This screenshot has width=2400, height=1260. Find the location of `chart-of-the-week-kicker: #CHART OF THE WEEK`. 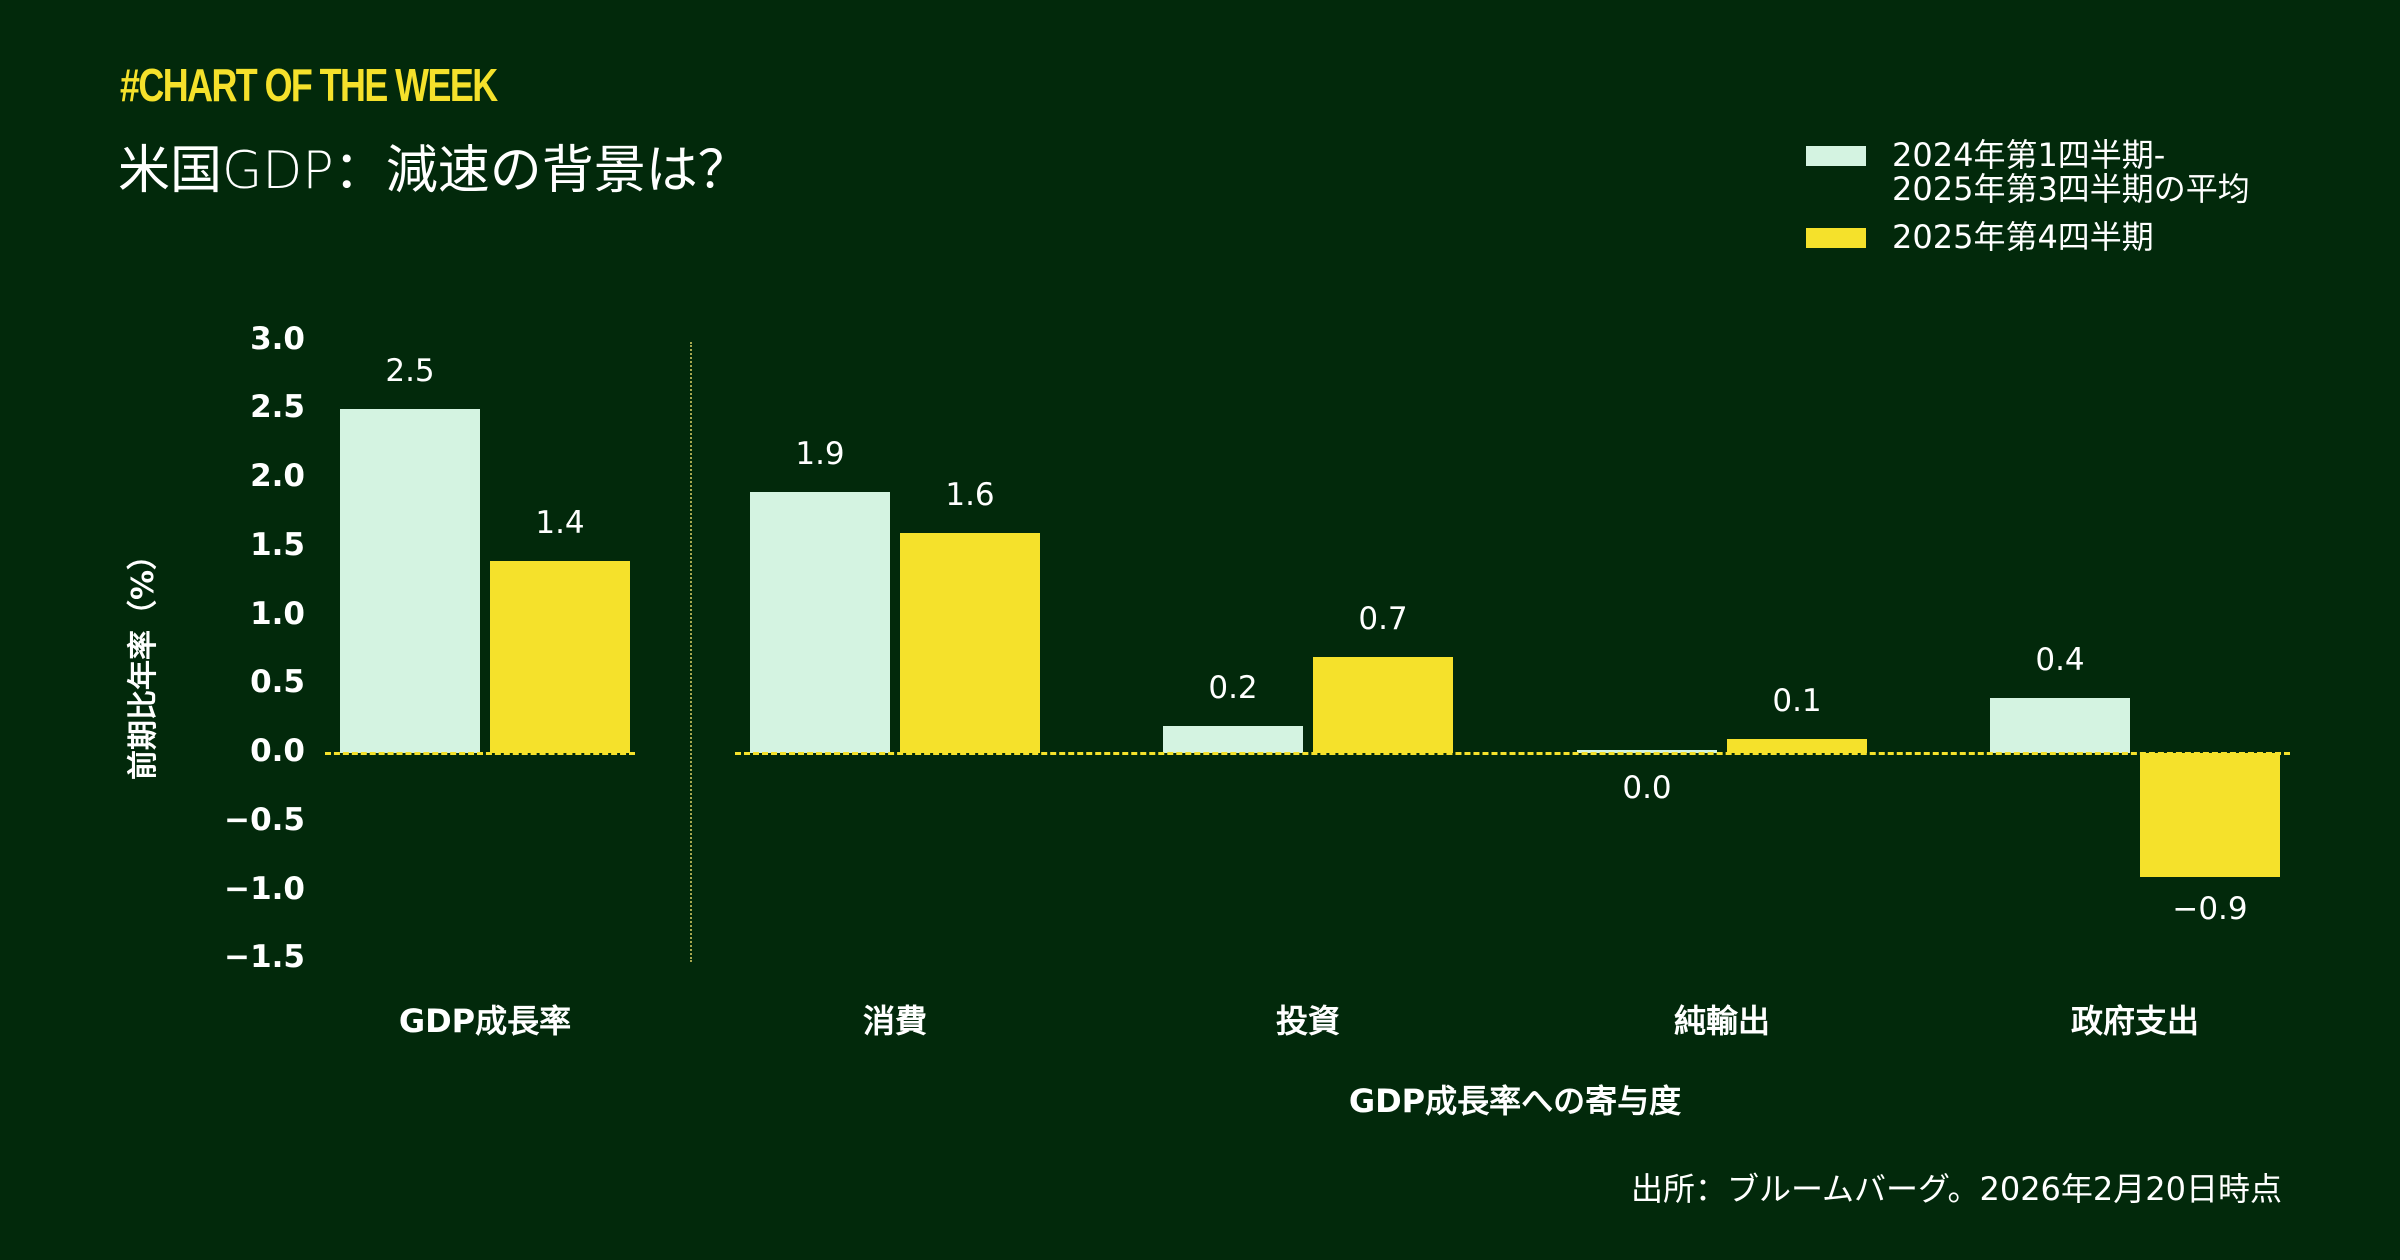

chart-of-the-week-kicker: #CHART OF THE WEEK is located at coordinates (309, 85).